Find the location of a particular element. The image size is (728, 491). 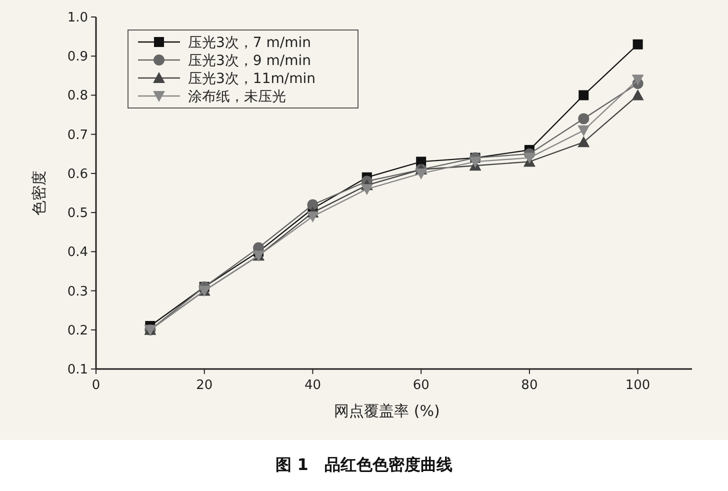

y-tick-label: 0.8 is located at coordinates (77, 96).